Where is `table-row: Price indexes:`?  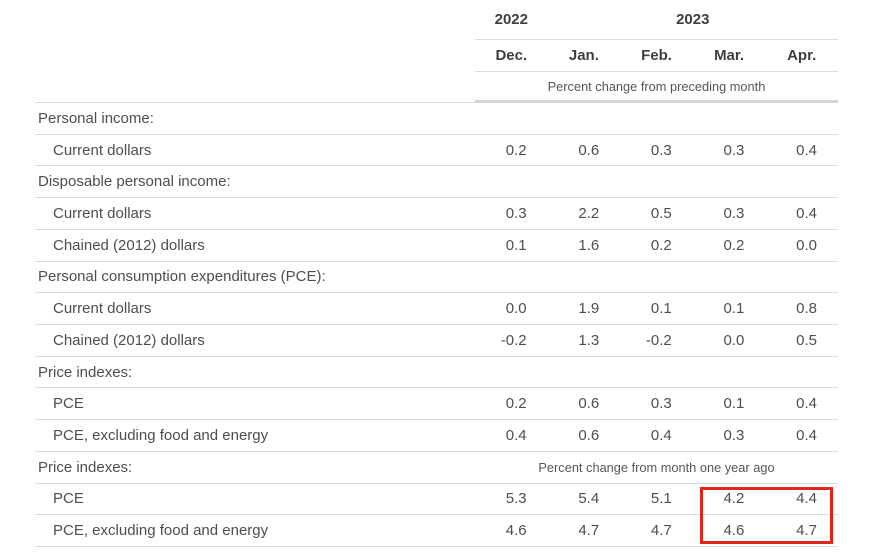 table-row: Price indexes: is located at coordinates (436, 373).